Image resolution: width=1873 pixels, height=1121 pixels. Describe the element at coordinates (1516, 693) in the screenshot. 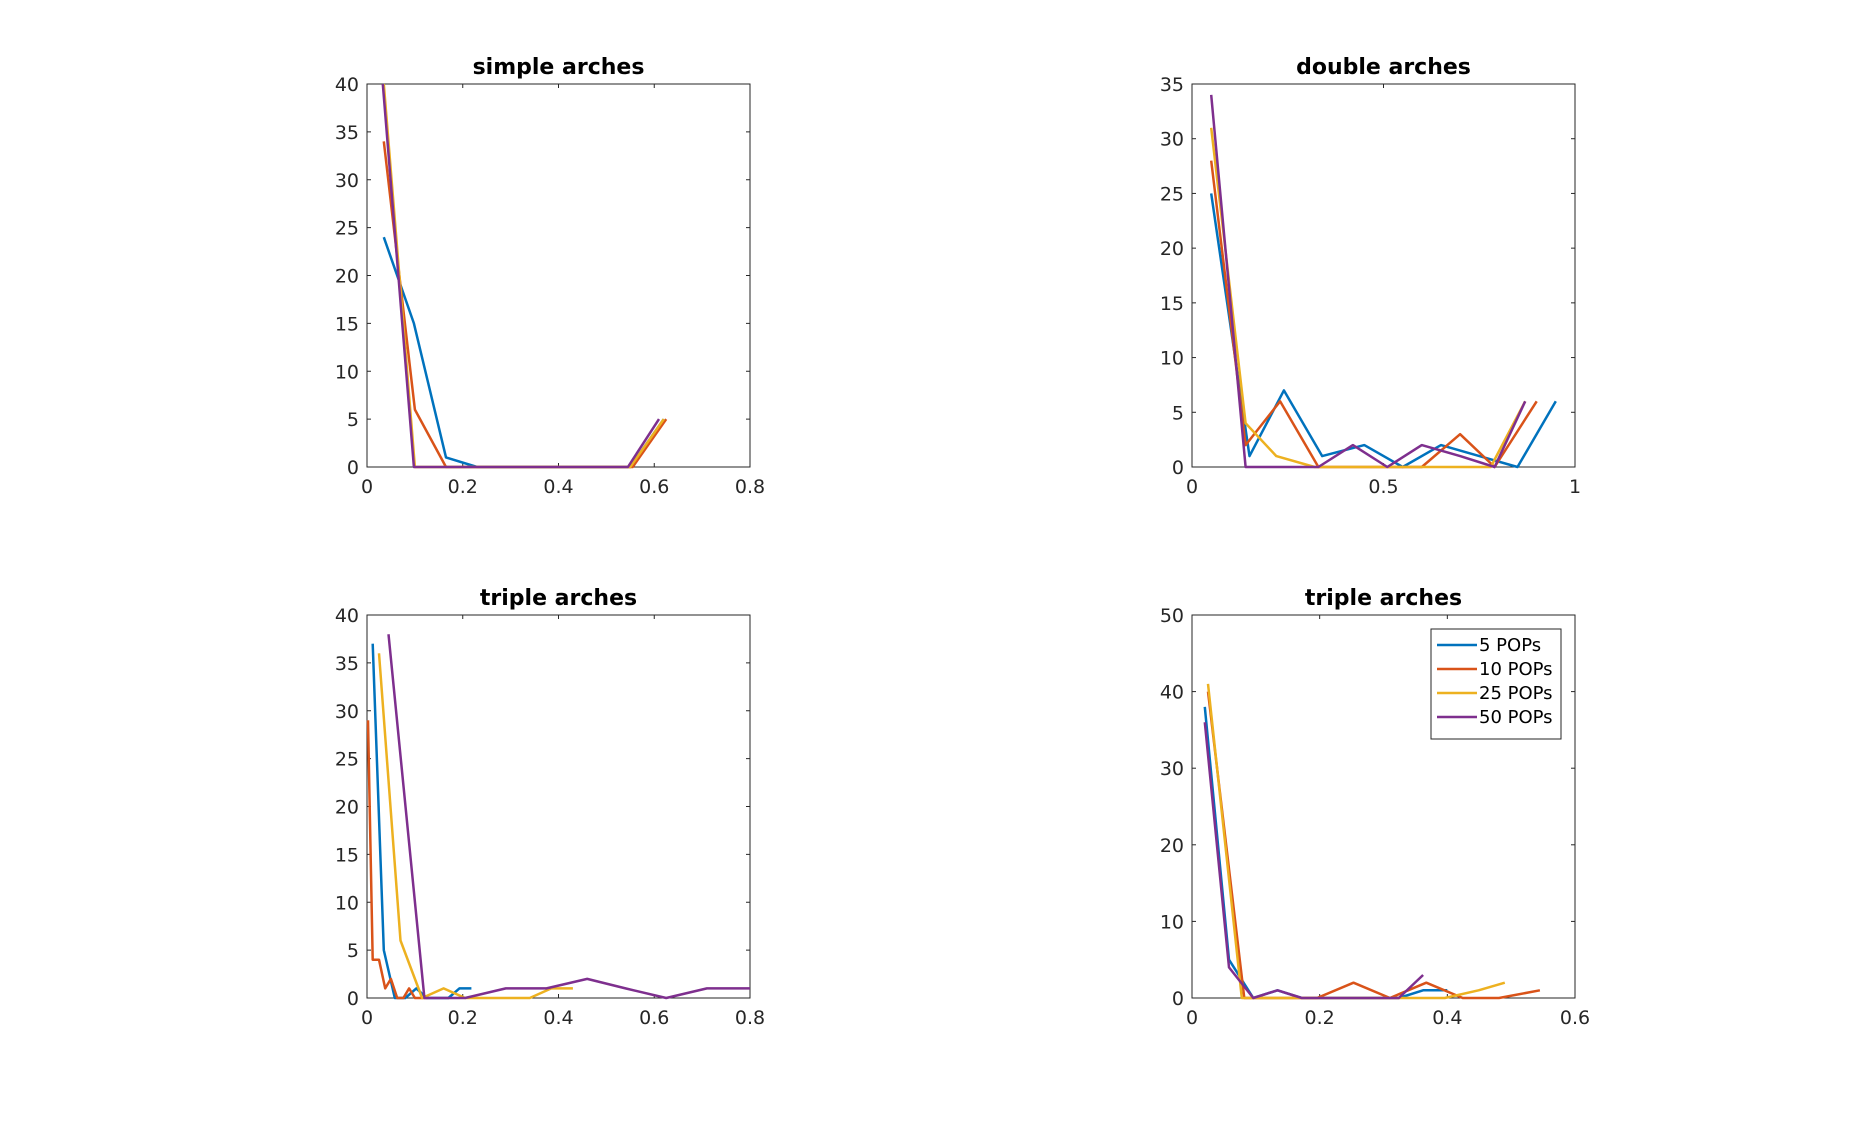

I see `legend-label: 25 POPs` at that location.